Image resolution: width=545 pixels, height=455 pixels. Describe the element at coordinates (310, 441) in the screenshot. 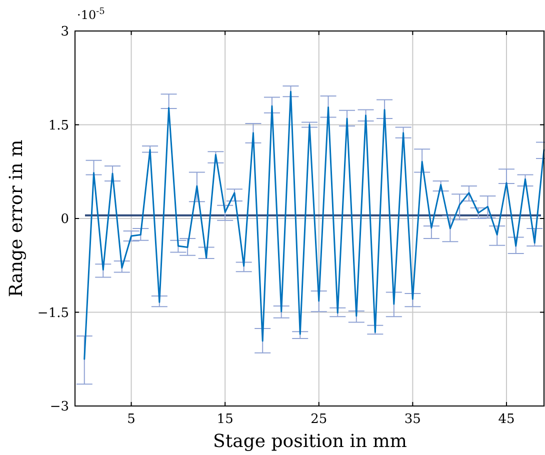

I see `x-axis-title: Stage position in mm` at that location.